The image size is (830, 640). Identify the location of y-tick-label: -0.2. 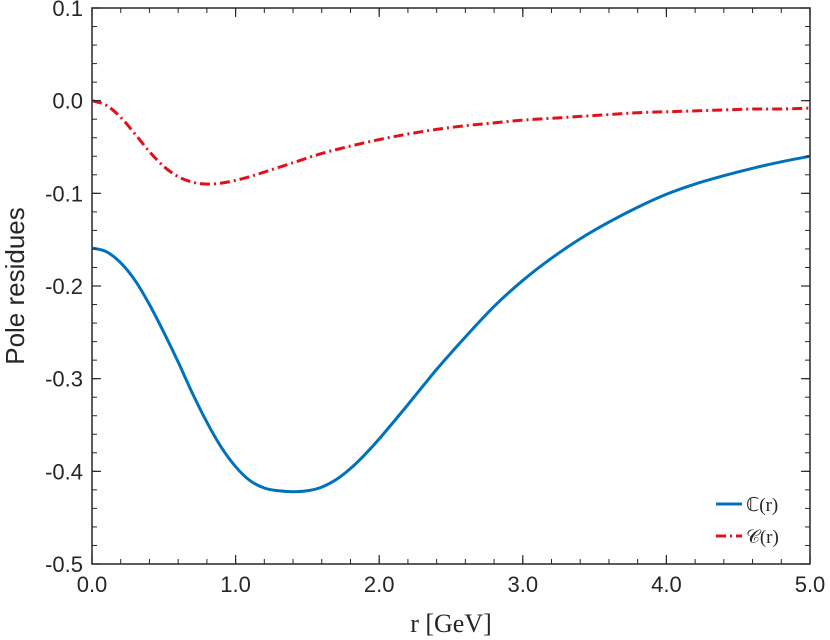
(64, 286).